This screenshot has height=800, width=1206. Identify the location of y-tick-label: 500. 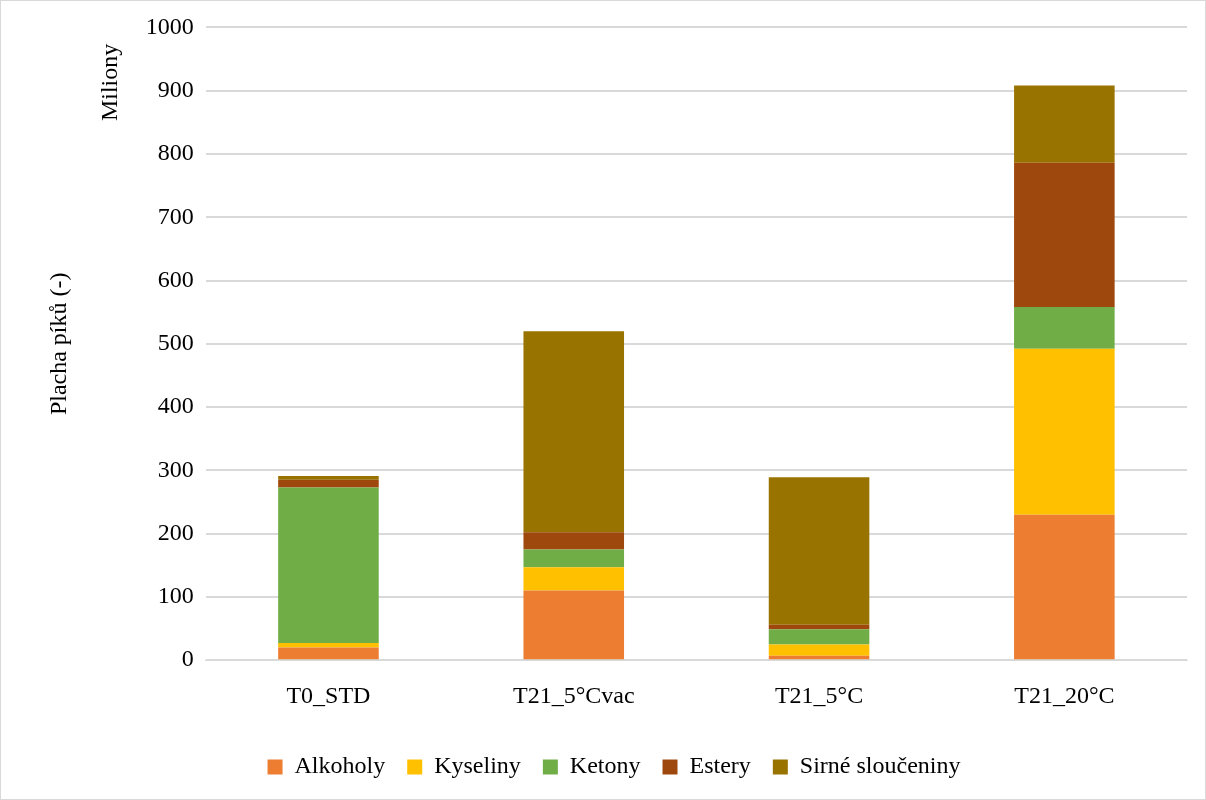
(175, 342).